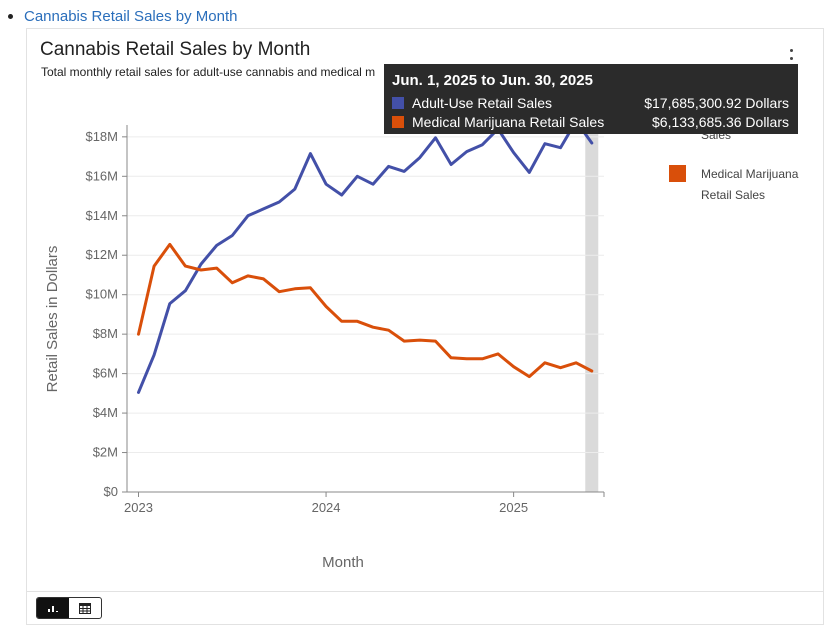 The image size is (839, 634). I want to click on highlight-band, so click(592, 284).